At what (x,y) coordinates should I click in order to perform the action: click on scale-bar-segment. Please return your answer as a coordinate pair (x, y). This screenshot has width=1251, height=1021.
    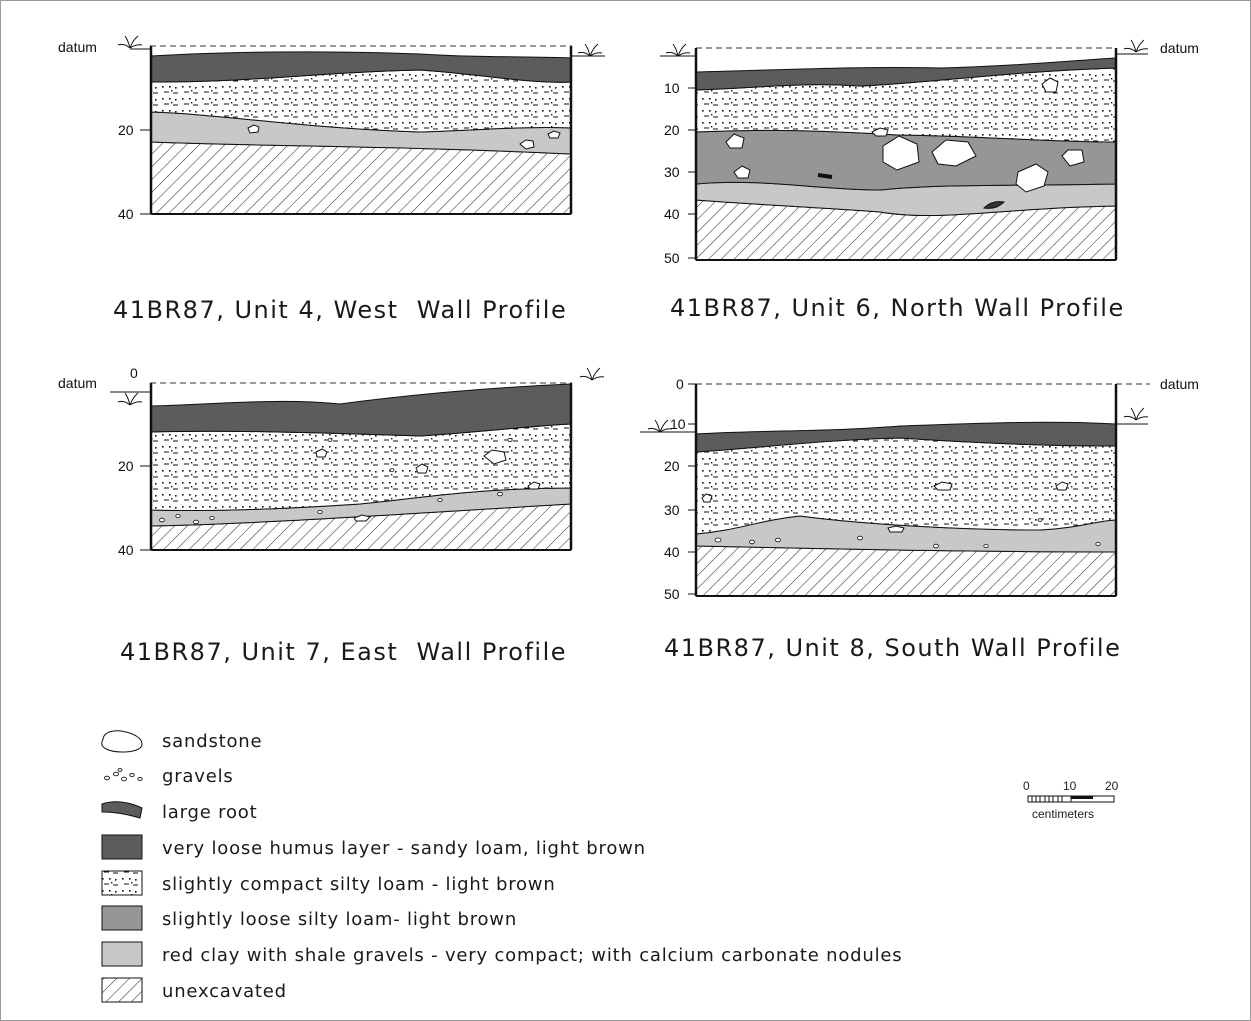
    Looking at the image, I should click on (1082, 797).